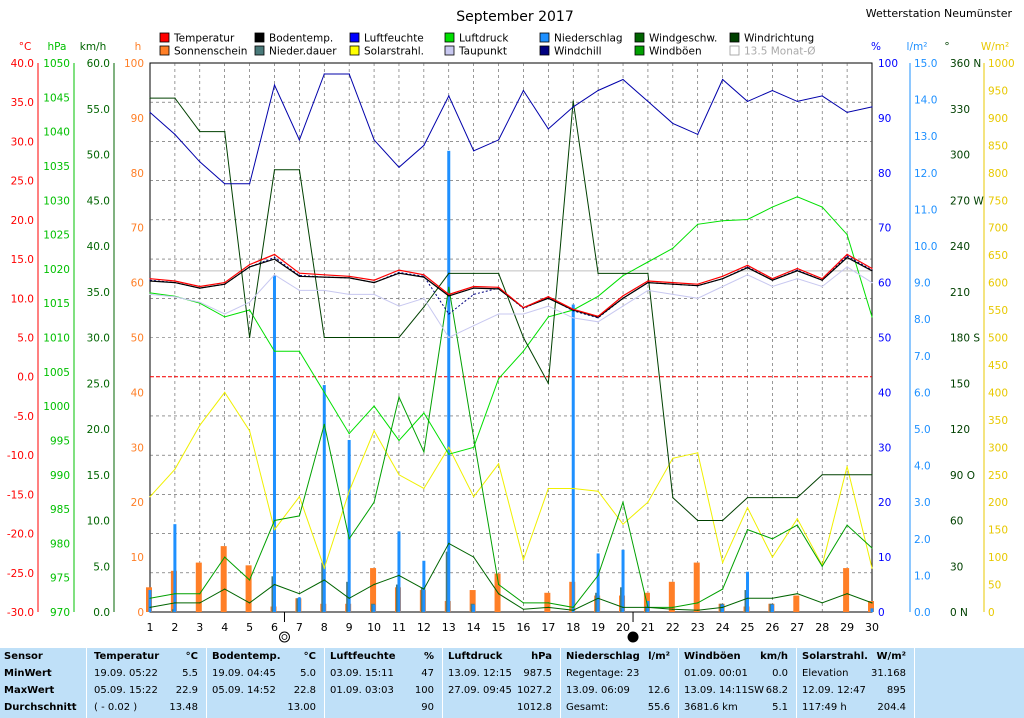 This screenshot has width=1024, height=718. Describe the element at coordinates (60, 441) in the screenshot. I see `pressure-axis-tick: 995` at that location.